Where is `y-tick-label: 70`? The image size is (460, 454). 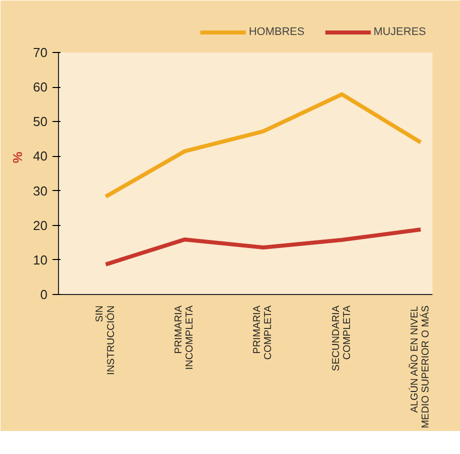
y-tick-label: 70 is located at coordinates (40, 52).